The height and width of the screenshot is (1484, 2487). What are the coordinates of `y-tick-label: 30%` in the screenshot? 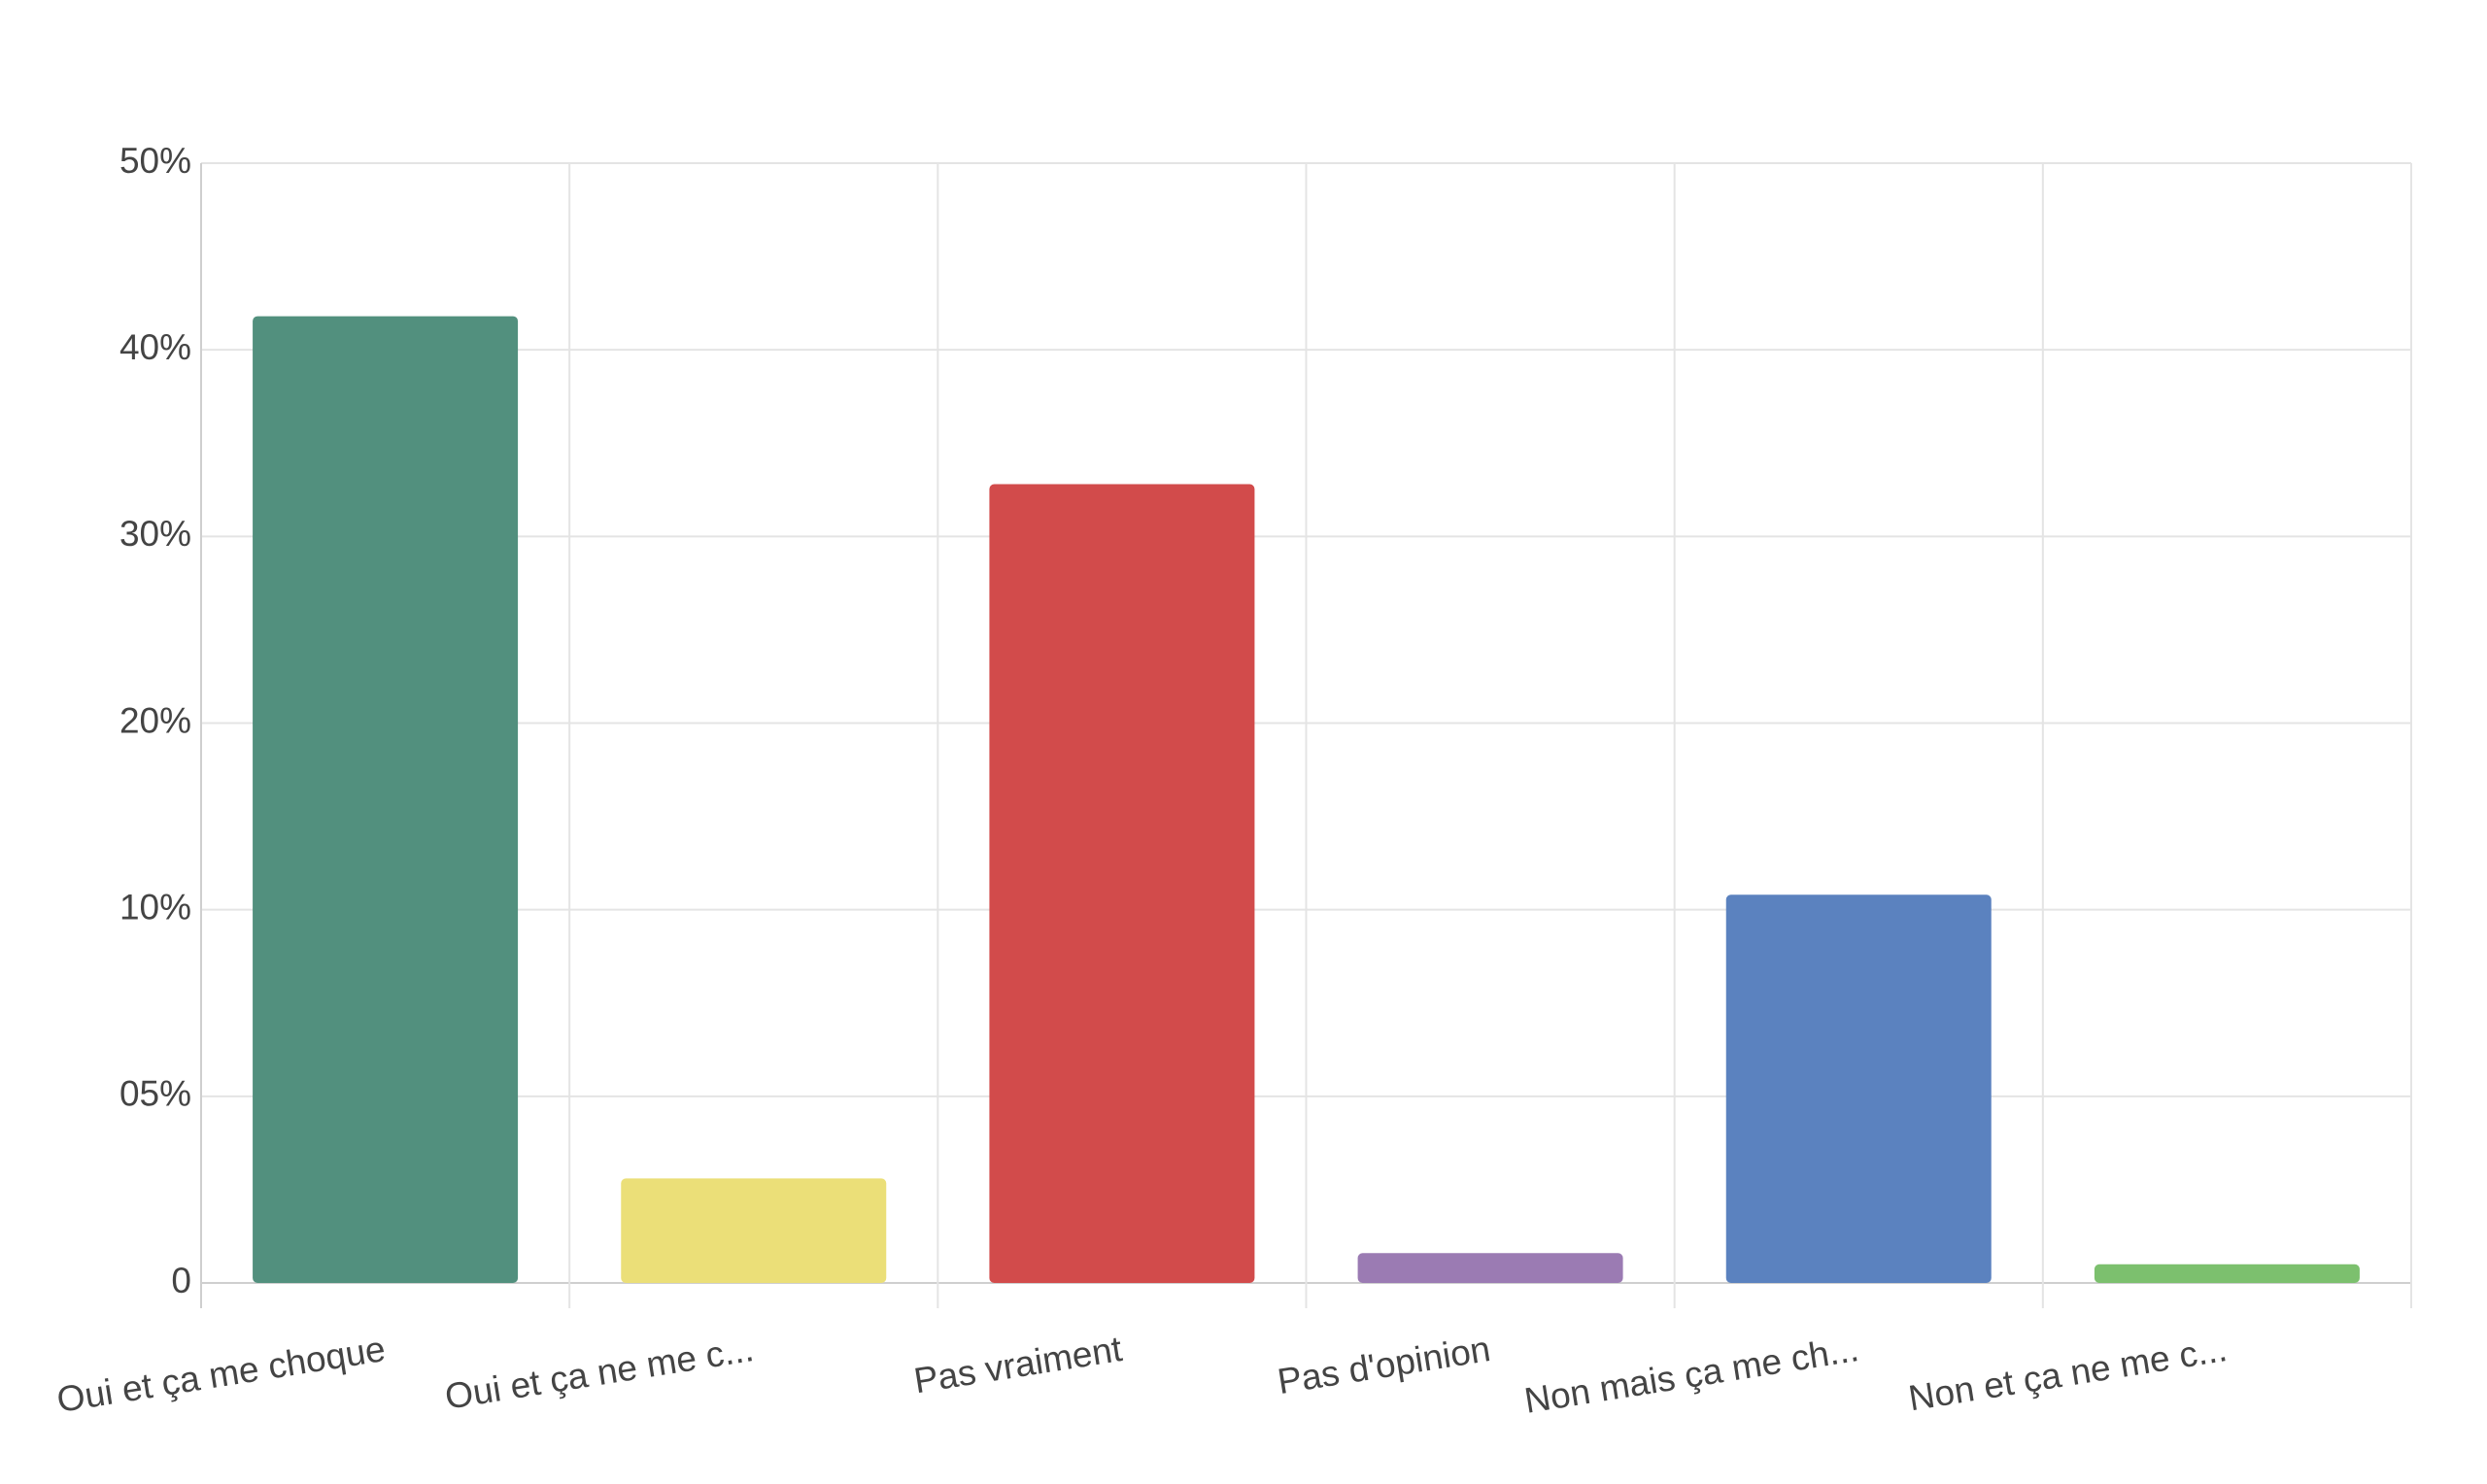 It's located at (155, 534).